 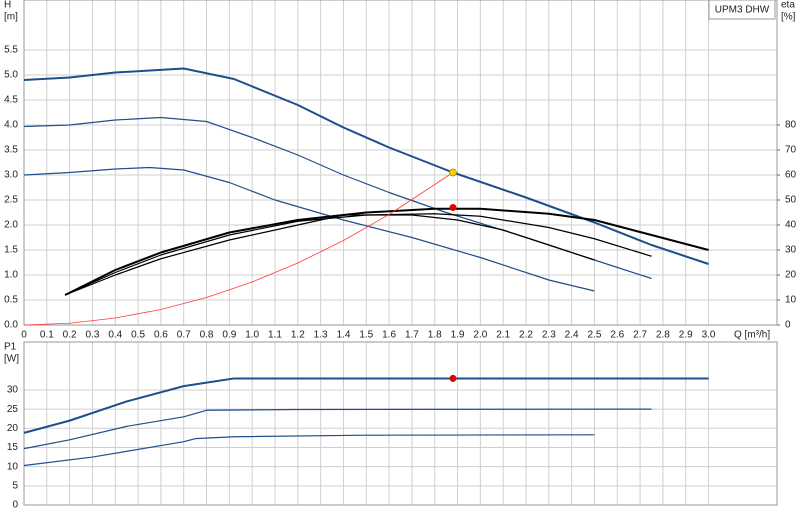 What do you see at coordinates (458, 335) in the screenshot?
I see `x-tick-label: 1.9` at bounding box center [458, 335].